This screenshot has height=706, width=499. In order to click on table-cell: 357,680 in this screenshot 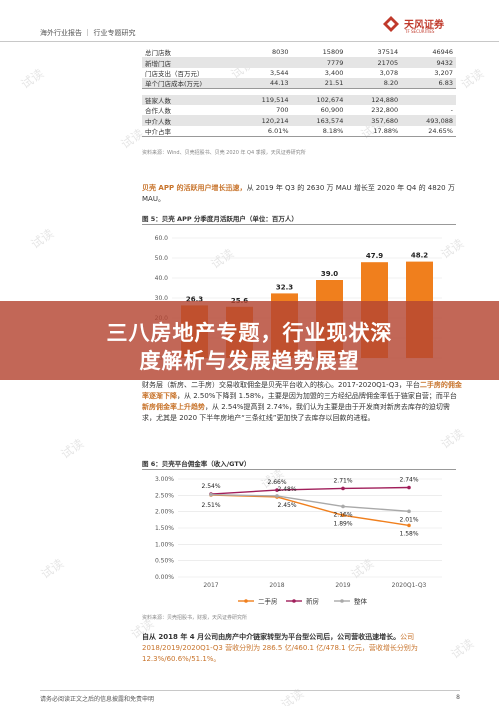, I will do `click(374, 120)`.